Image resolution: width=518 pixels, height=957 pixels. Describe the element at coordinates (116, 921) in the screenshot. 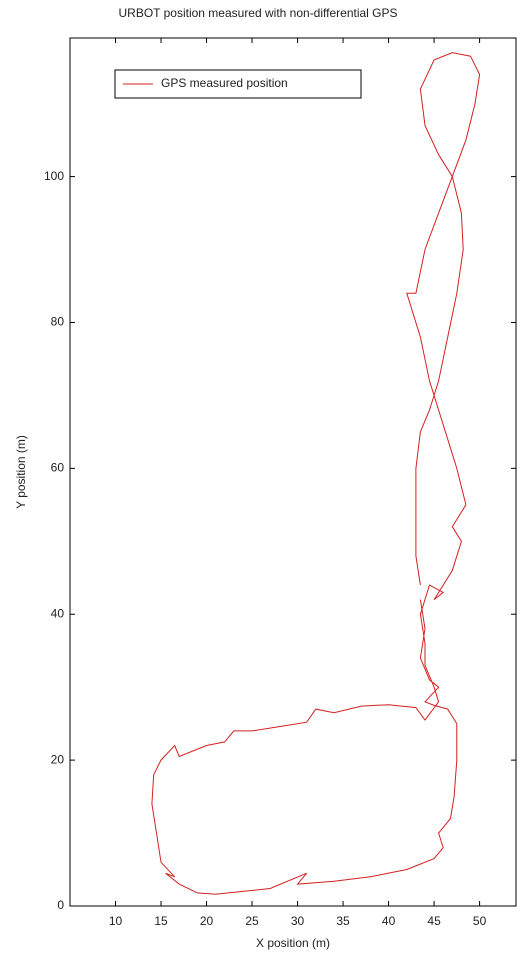

I see `x-tick-label: 10` at that location.